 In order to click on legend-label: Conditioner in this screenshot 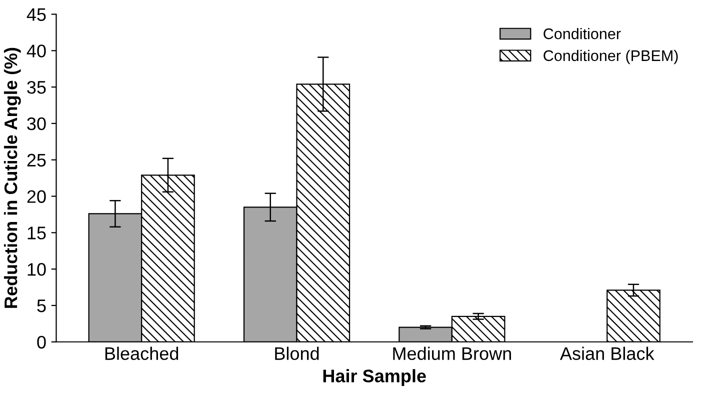, I will do `click(582, 34)`.